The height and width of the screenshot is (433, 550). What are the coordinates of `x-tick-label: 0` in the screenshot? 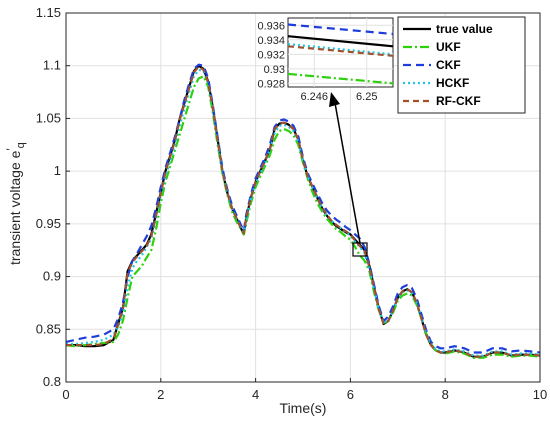 It's located at (65, 394).